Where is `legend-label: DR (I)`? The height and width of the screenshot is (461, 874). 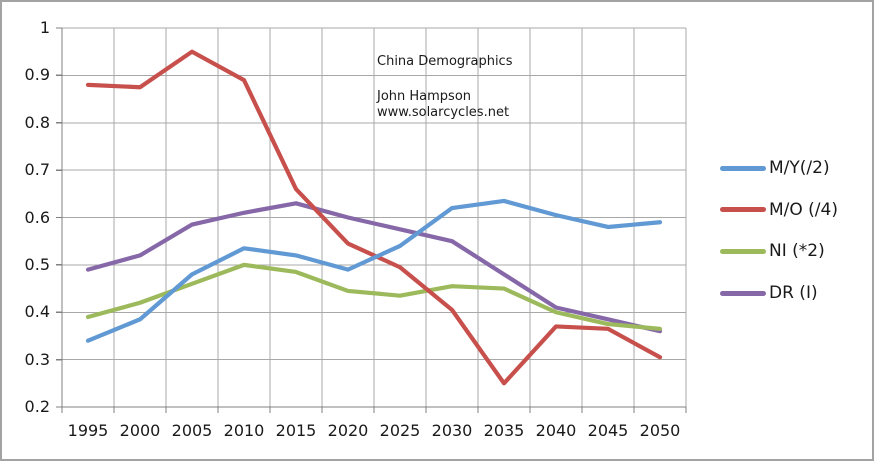
legend-label: DR (I) is located at coordinates (793, 293).